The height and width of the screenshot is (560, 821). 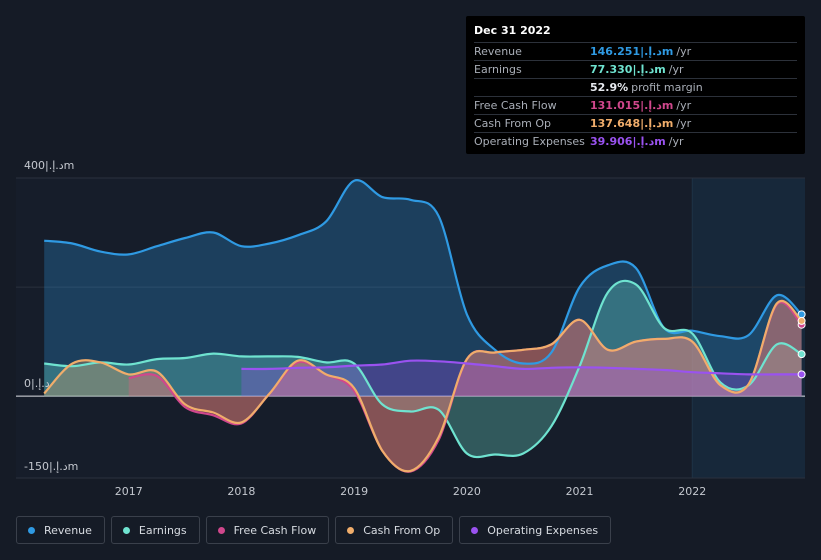 What do you see at coordinates (580, 491) in the screenshot?
I see `x-tick-label: 2021` at bounding box center [580, 491].